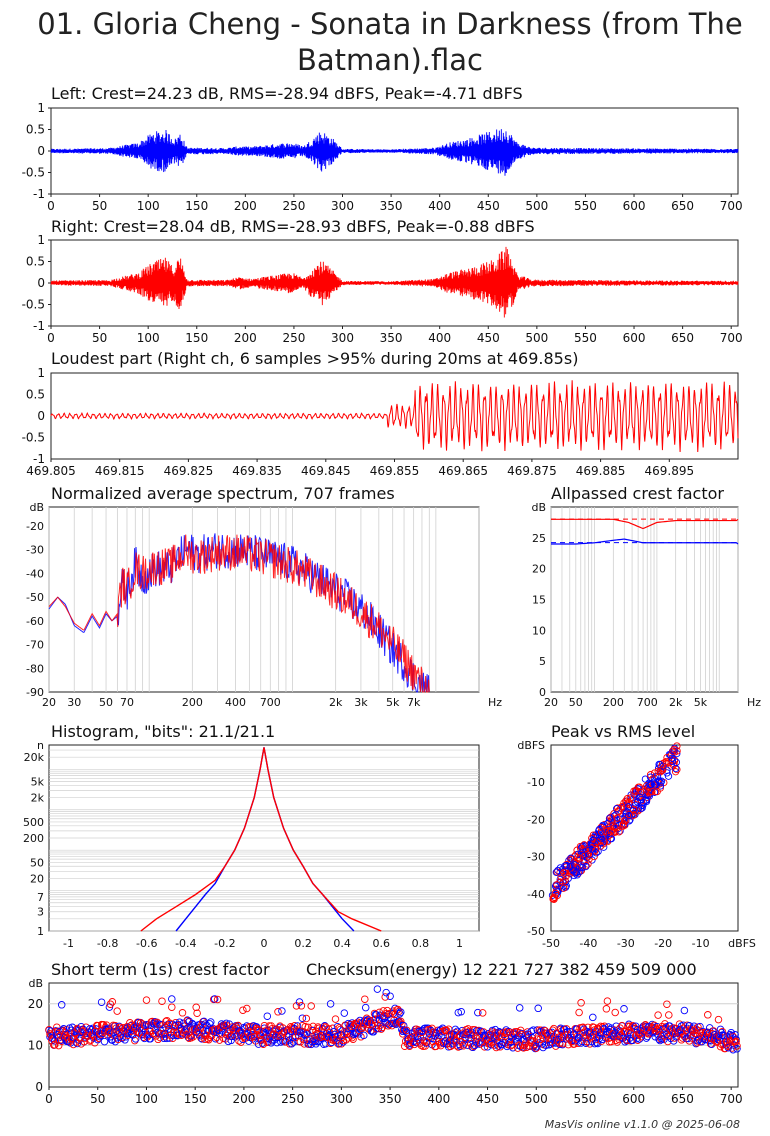 This screenshot has height=1136, width=770. I want to click on x-tick-label: 400, so click(439, 206).